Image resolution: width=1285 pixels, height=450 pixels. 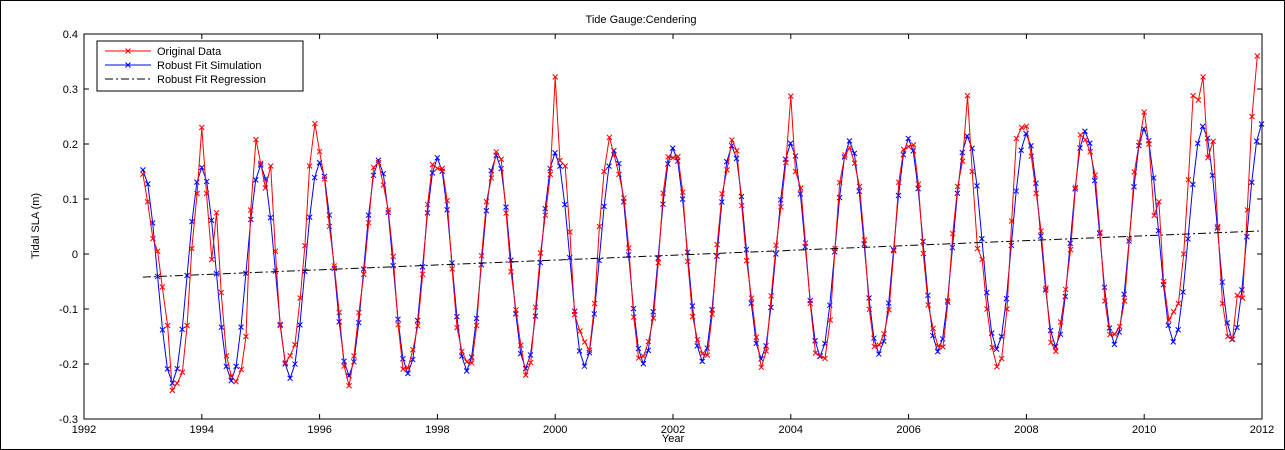 What do you see at coordinates (673, 430) in the screenshot?
I see `x-tick-label: 2002` at bounding box center [673, 430].